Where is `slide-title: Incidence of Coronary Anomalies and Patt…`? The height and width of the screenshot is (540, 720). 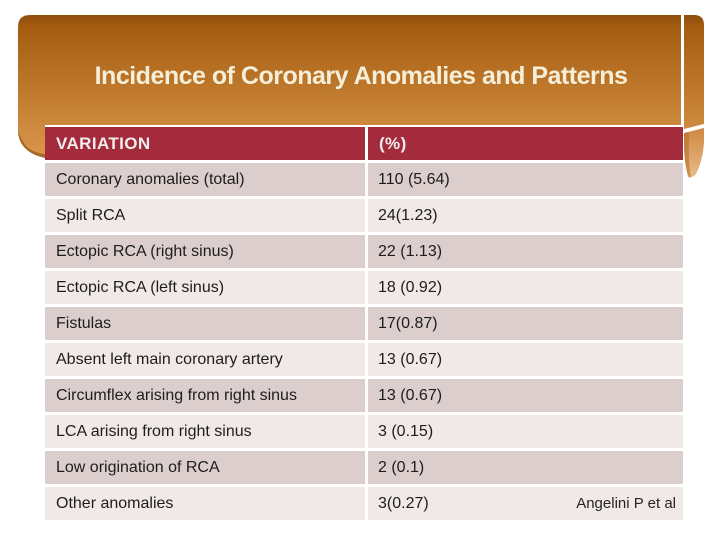 slide-title: Incidence of Coronary Anomalies and Patt… is located at coordinates (361, 75).